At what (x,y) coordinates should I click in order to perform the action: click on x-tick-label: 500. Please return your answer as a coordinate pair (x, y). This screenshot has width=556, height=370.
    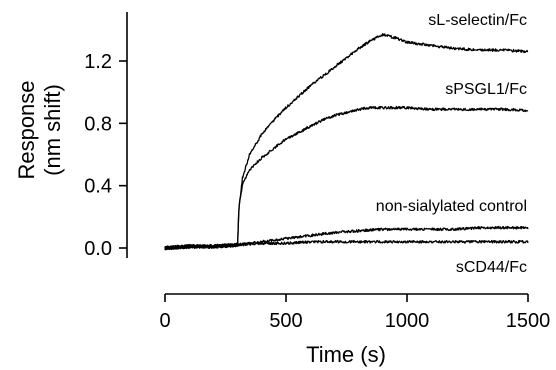
    Looking at the image, I should click on (285, 321).